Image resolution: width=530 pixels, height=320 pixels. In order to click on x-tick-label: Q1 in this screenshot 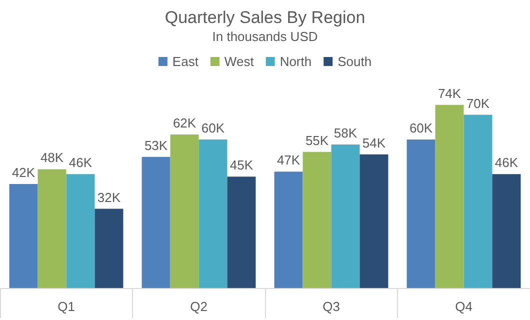, I will do `click(66, 306)`.